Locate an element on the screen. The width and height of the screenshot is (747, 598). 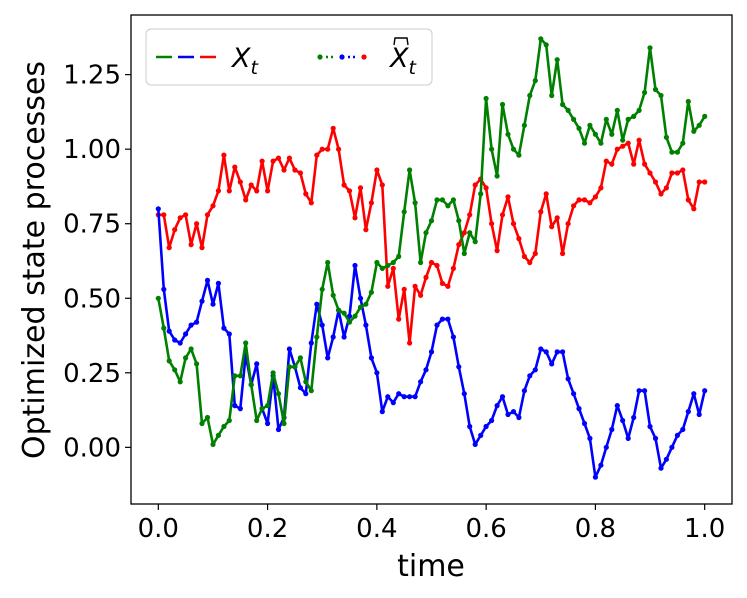
x-tick-label: 0.6 is located at coordinates (485, 529).